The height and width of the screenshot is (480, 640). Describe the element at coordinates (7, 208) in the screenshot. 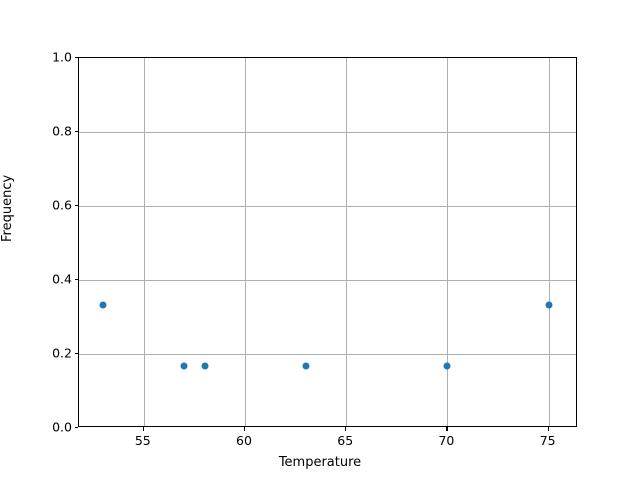

I see `y-axis-label: Frequency` at that location.